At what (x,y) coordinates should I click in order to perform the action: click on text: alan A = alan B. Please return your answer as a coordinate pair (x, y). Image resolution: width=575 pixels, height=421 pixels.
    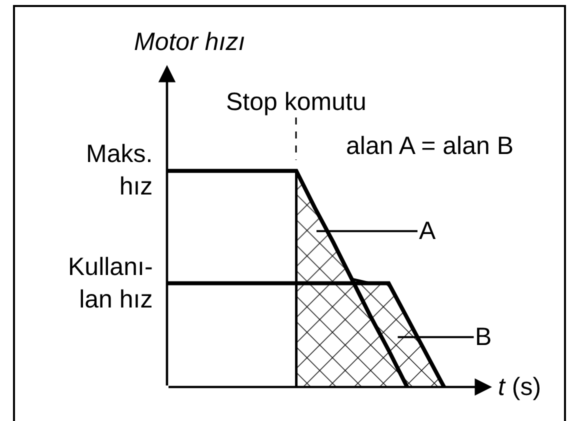
    Looking at the image, I should click on (430, 146).